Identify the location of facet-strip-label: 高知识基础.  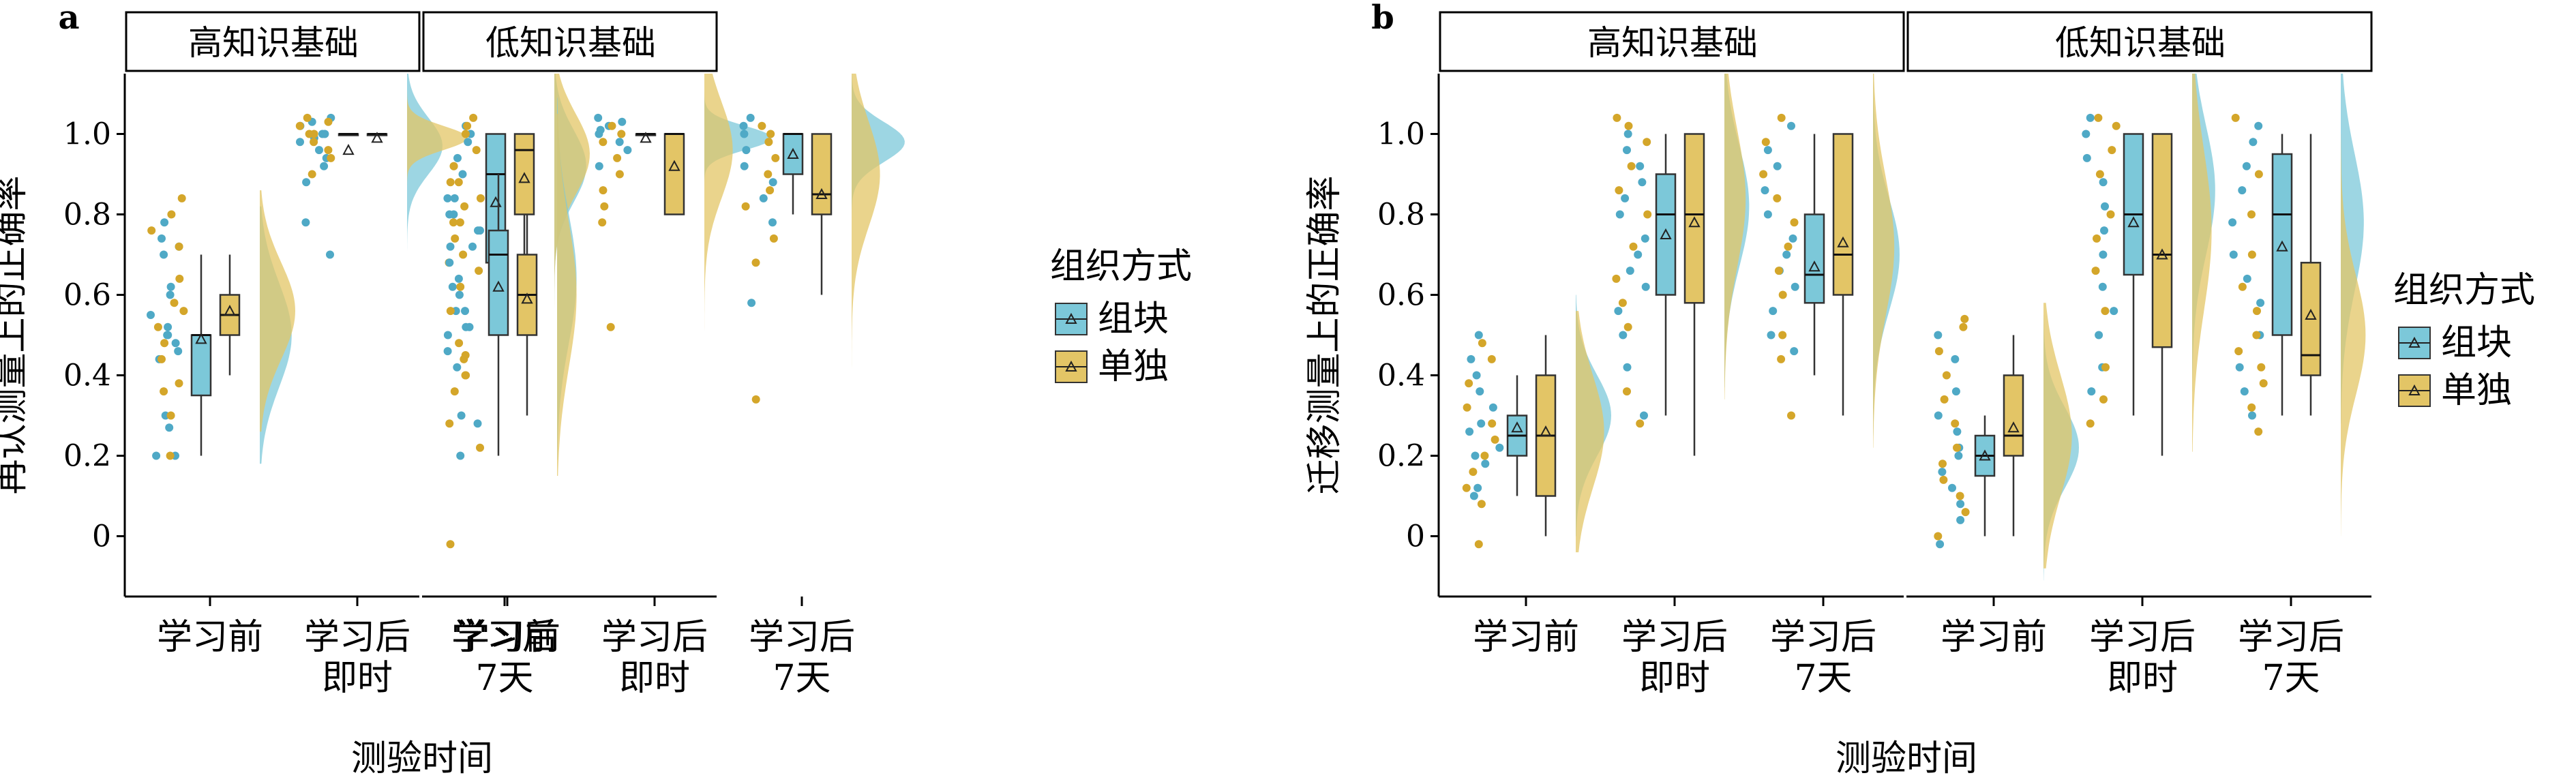
(1672, 43).